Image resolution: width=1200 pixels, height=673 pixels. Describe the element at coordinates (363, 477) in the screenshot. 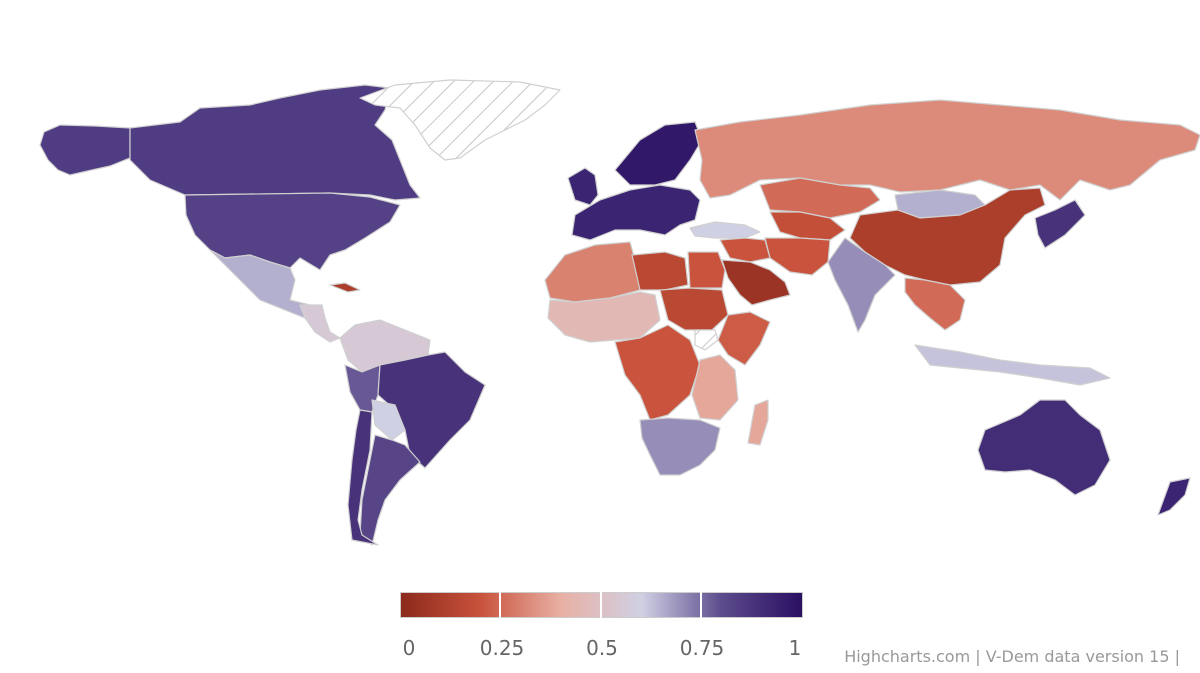

I see `region-chile` at that location.